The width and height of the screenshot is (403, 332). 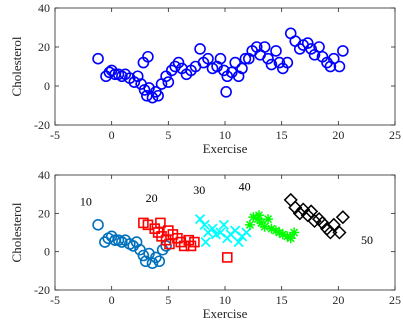 I want to click on series-2-square, so click(x=185, y=240).